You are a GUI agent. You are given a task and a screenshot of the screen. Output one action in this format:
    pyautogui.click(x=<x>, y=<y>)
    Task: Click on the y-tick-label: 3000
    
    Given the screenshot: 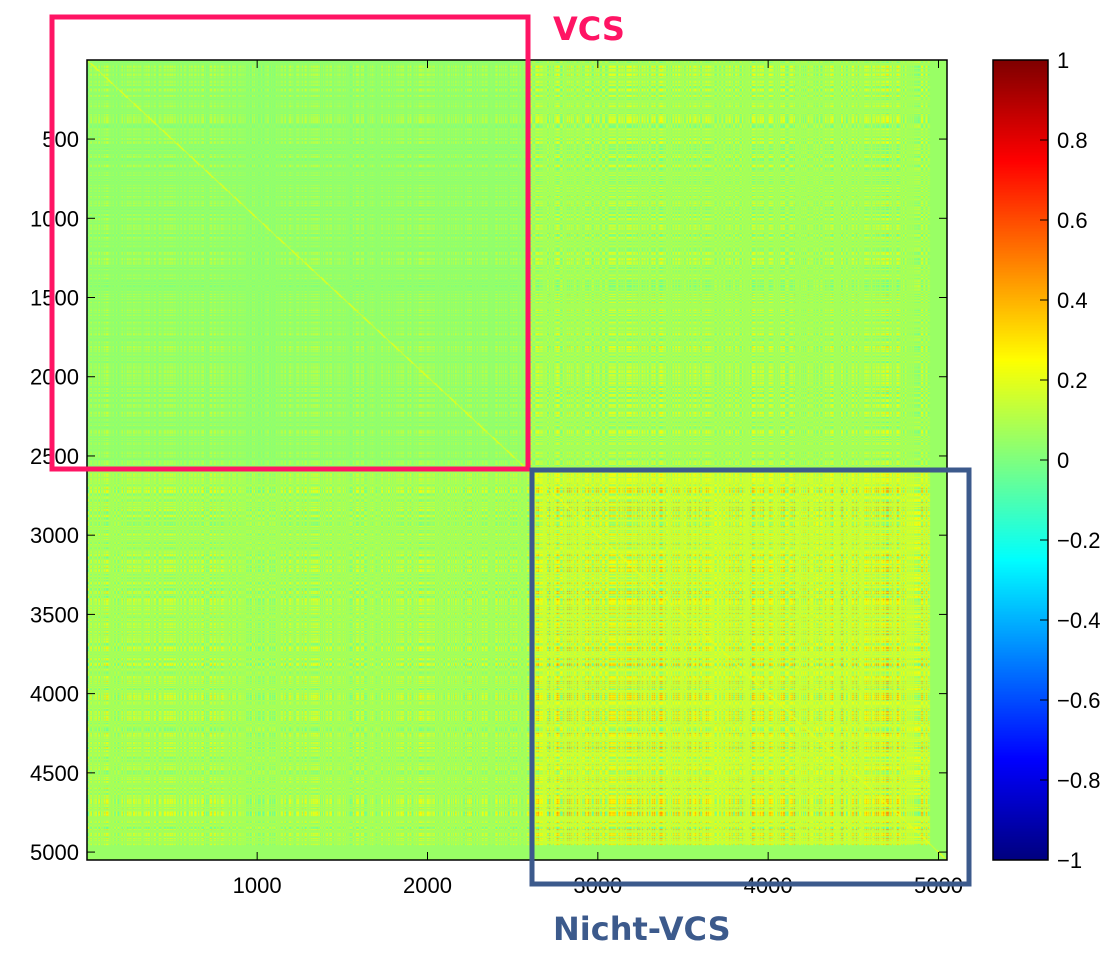 What is the action you would take?
    pyautogui.click(x=54, y=535)
    